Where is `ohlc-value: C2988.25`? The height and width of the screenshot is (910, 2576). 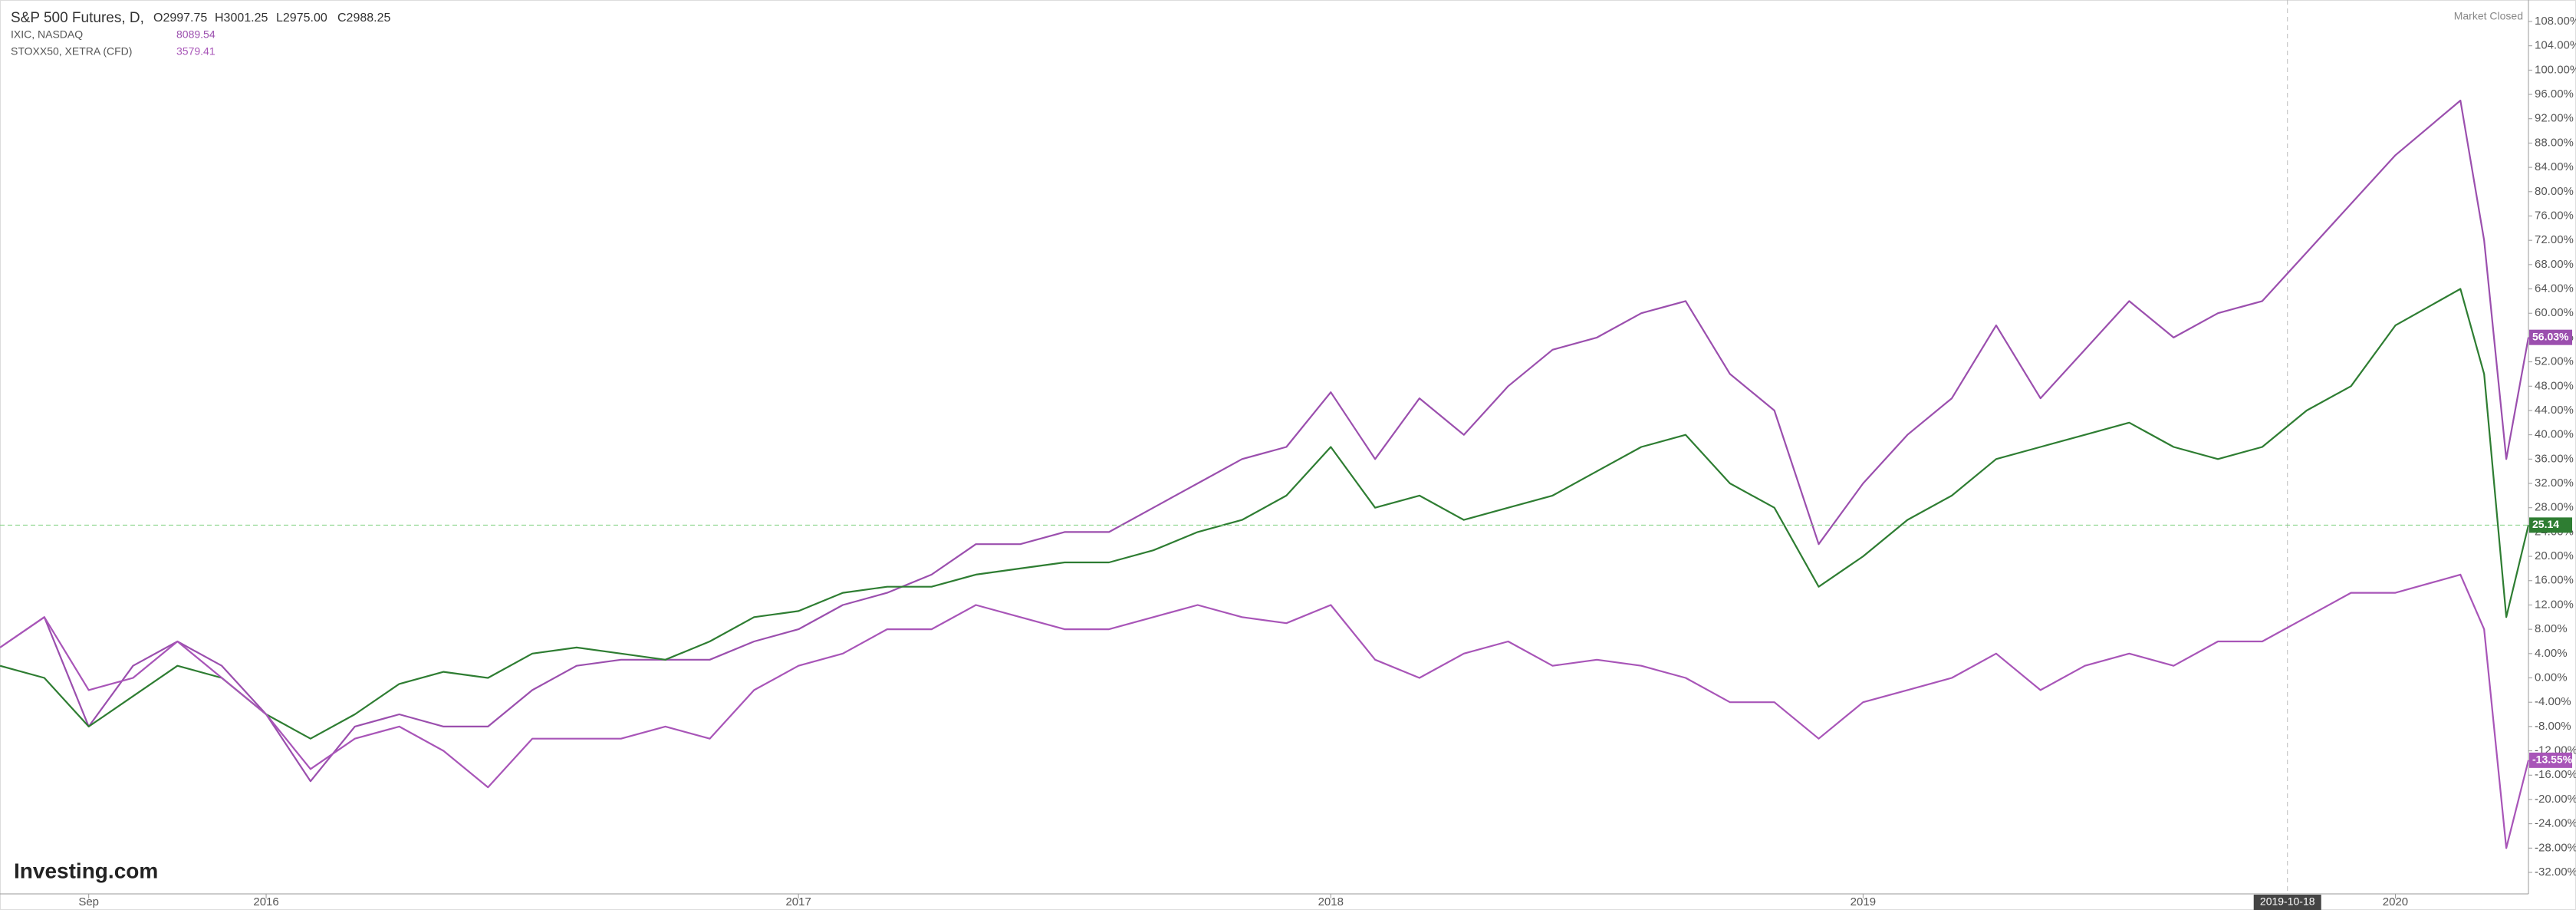 ohlc-value: C2988.25 is located at coordinates (363, 18).